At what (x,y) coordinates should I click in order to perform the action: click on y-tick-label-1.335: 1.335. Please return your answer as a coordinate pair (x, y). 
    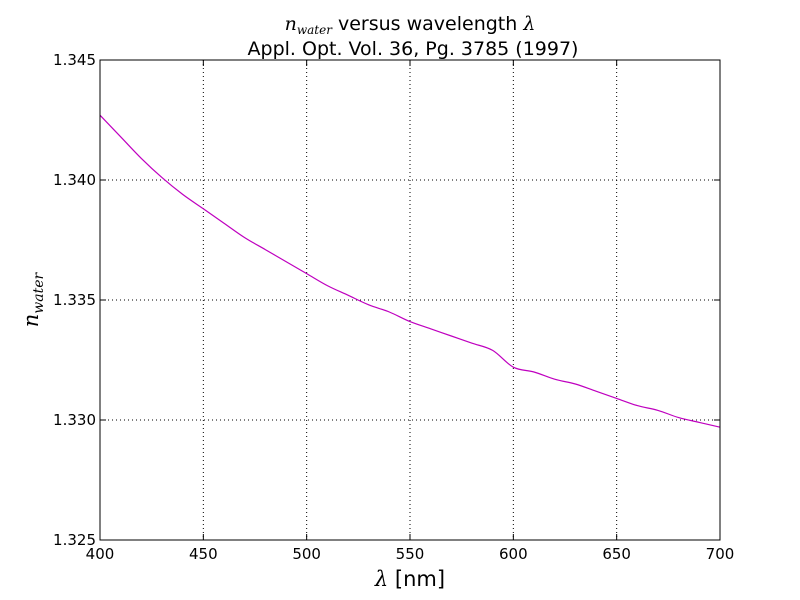
    Looking at the image, I should click on (74, 300).